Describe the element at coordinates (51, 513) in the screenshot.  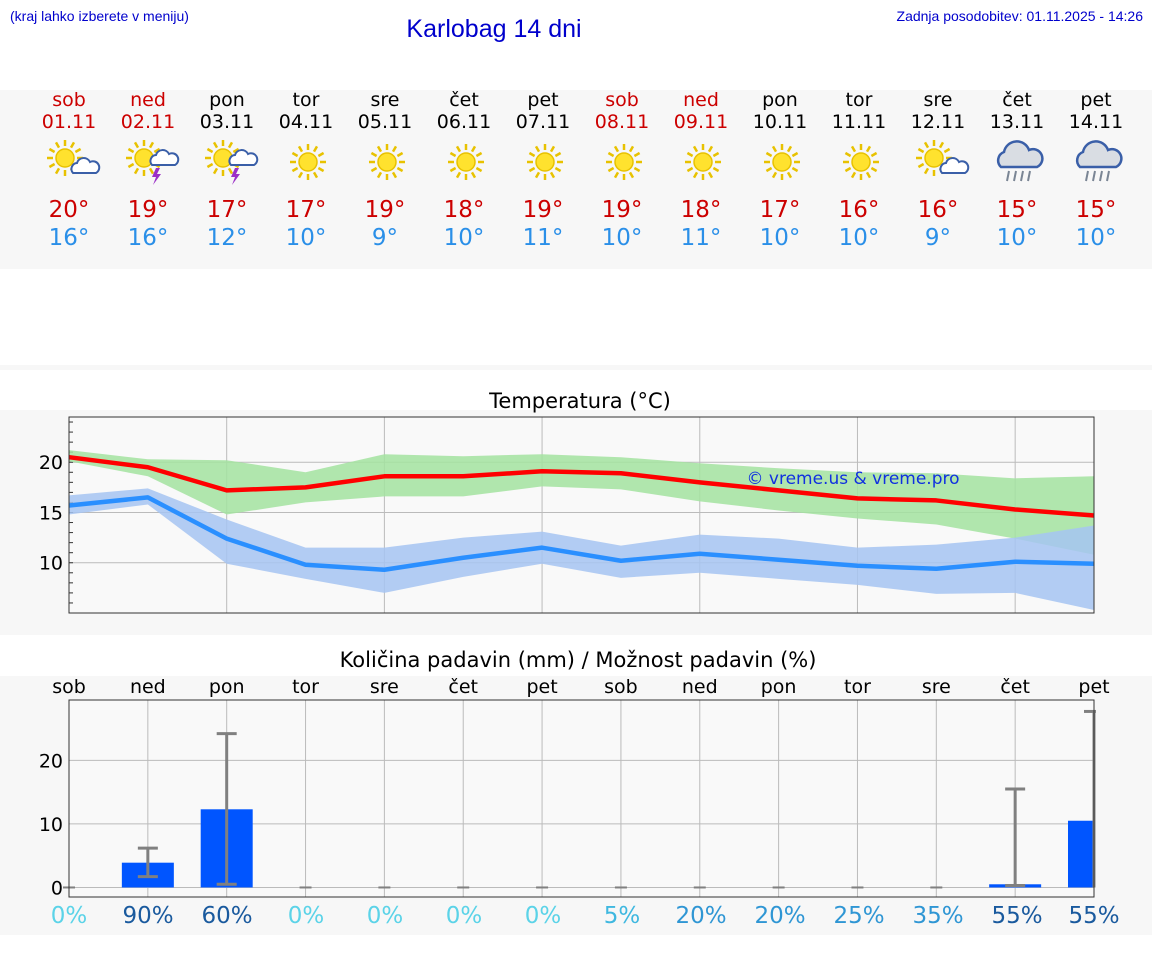
I see `y-tick-label: 15` at that location.